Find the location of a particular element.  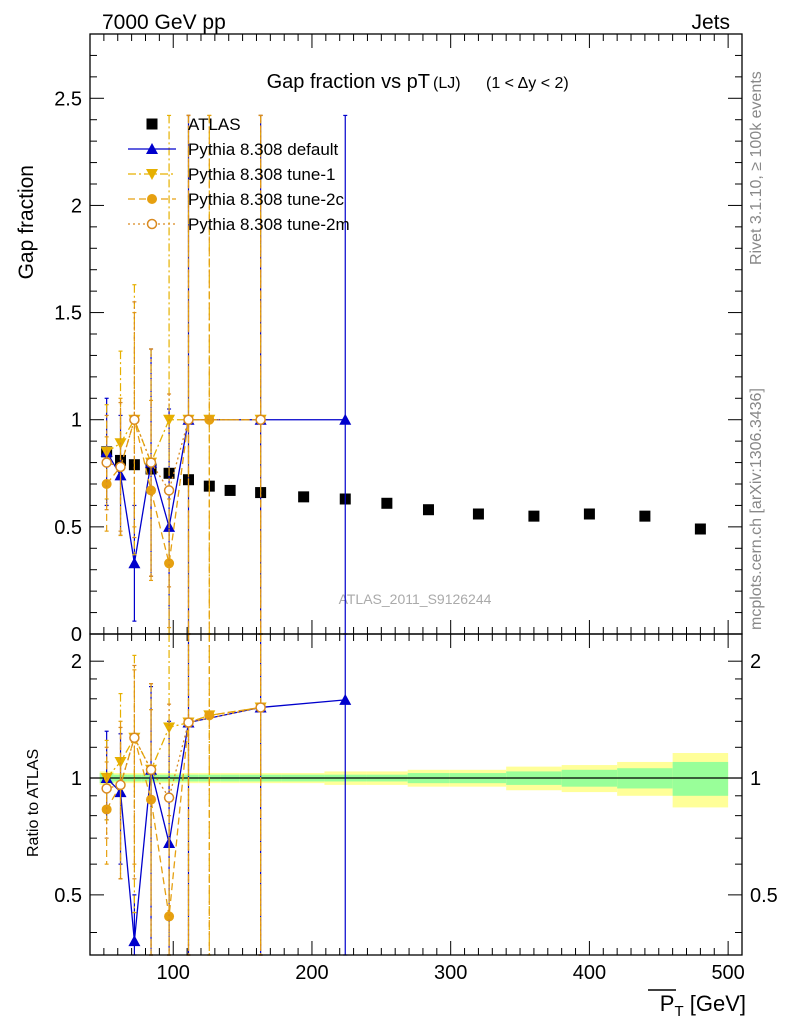

main-y-tick-label: 1.5 is located at coordinates (68, 314).